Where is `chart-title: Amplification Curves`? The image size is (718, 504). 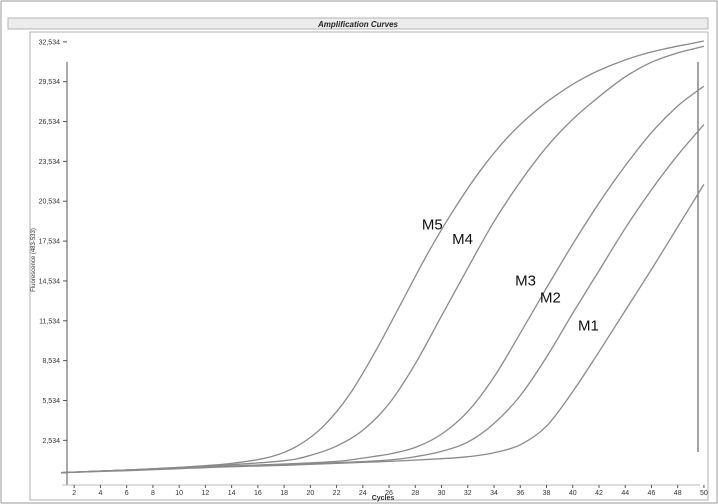
chart-title: Amplification Curves is located at coordinates (358, 24).